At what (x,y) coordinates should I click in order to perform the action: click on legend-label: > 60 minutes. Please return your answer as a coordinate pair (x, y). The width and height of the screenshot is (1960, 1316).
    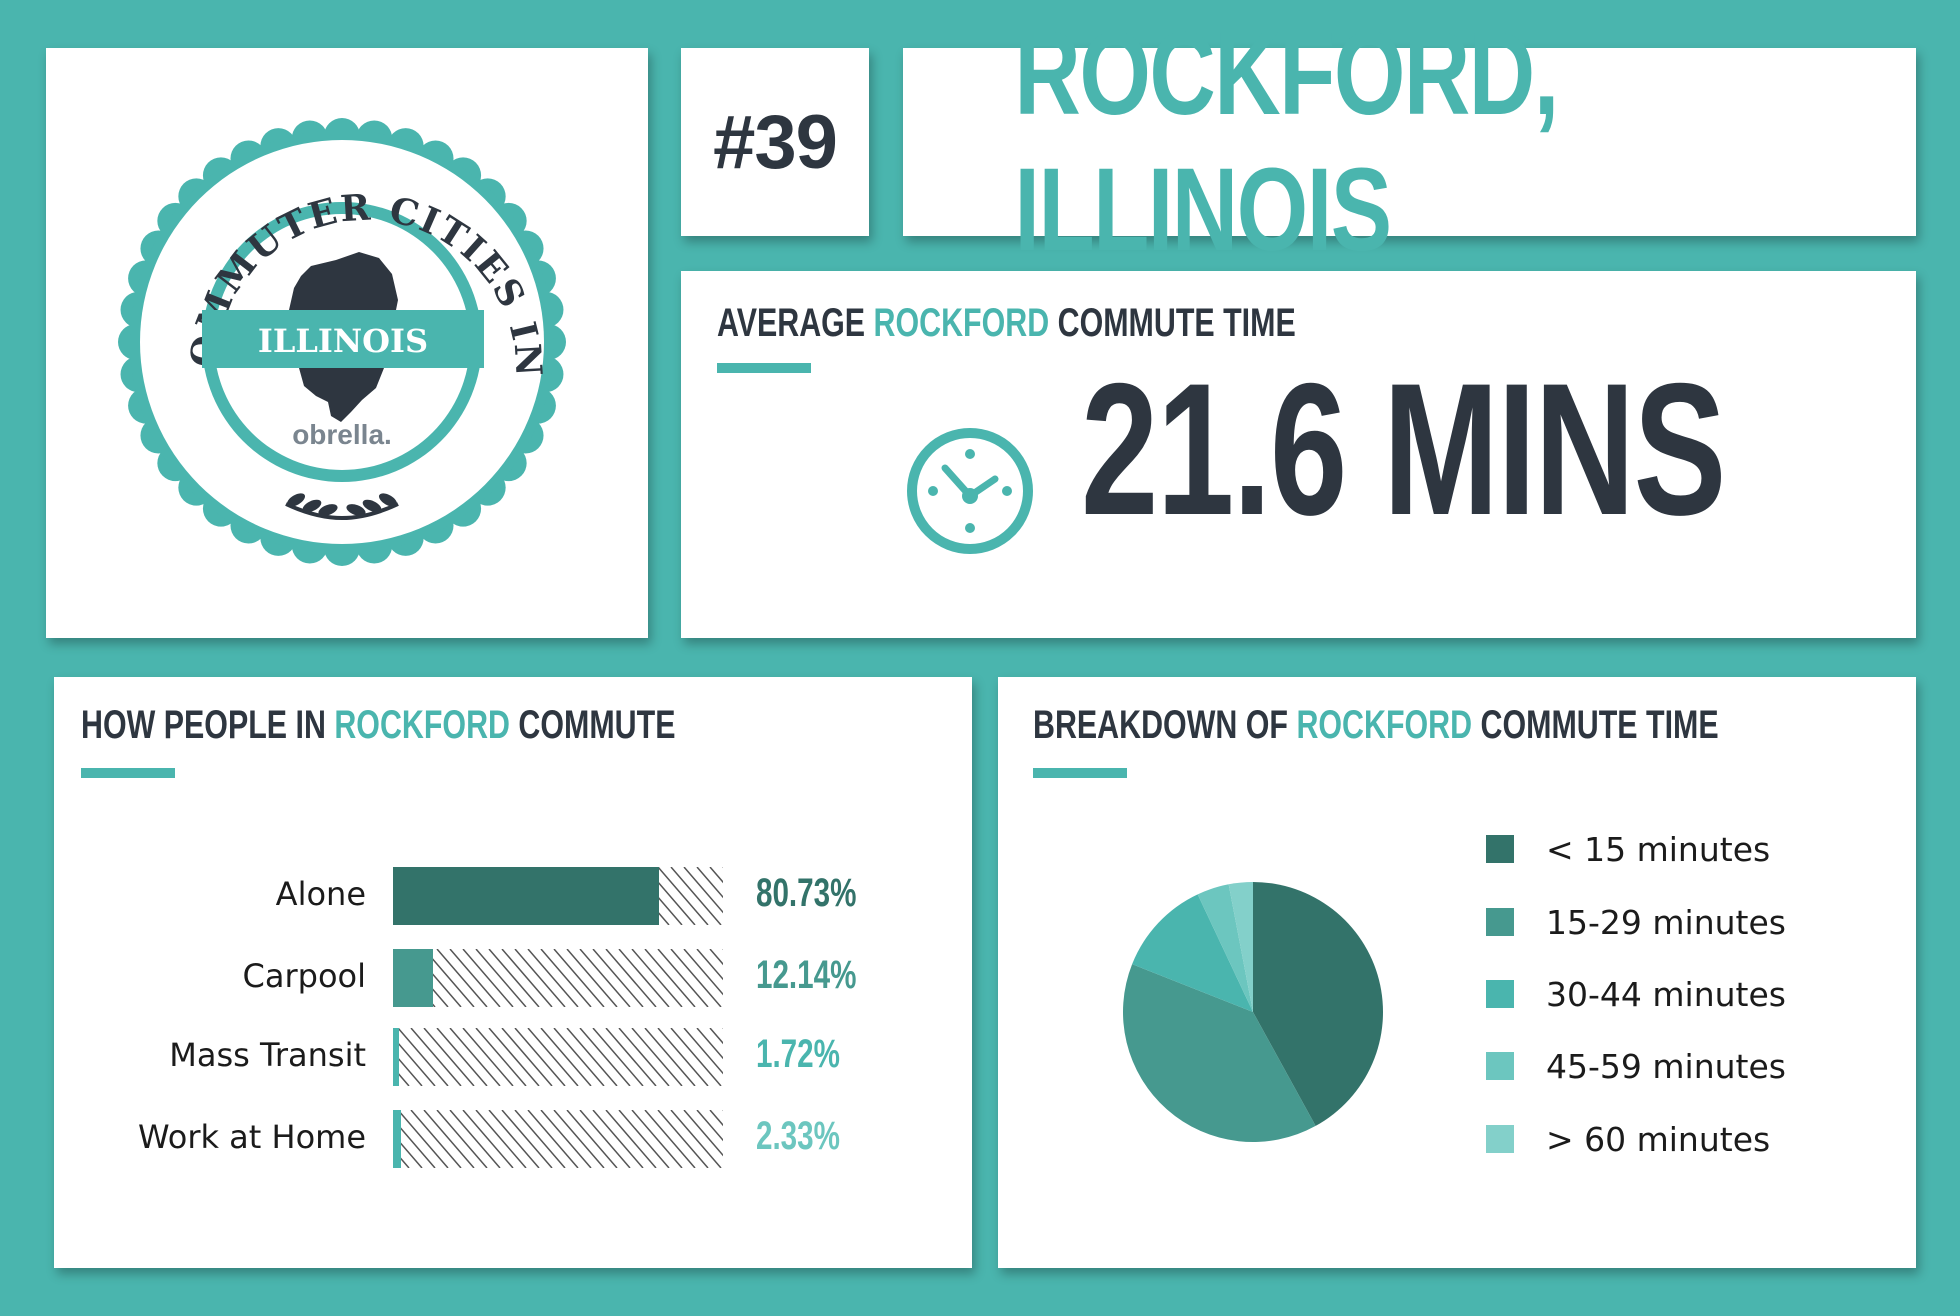
    Looking at the image, I should click on (1658, 1139).